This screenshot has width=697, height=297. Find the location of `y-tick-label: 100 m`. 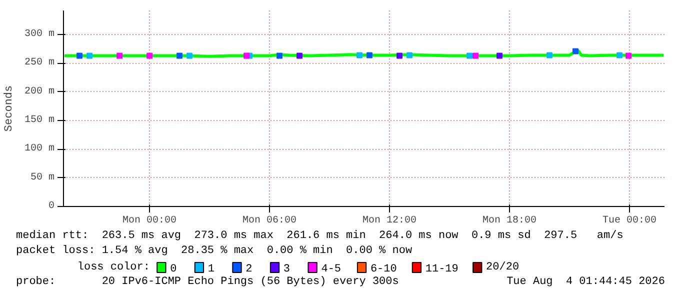

y-tick-label: 100 m is located at coordinates (39, 149).